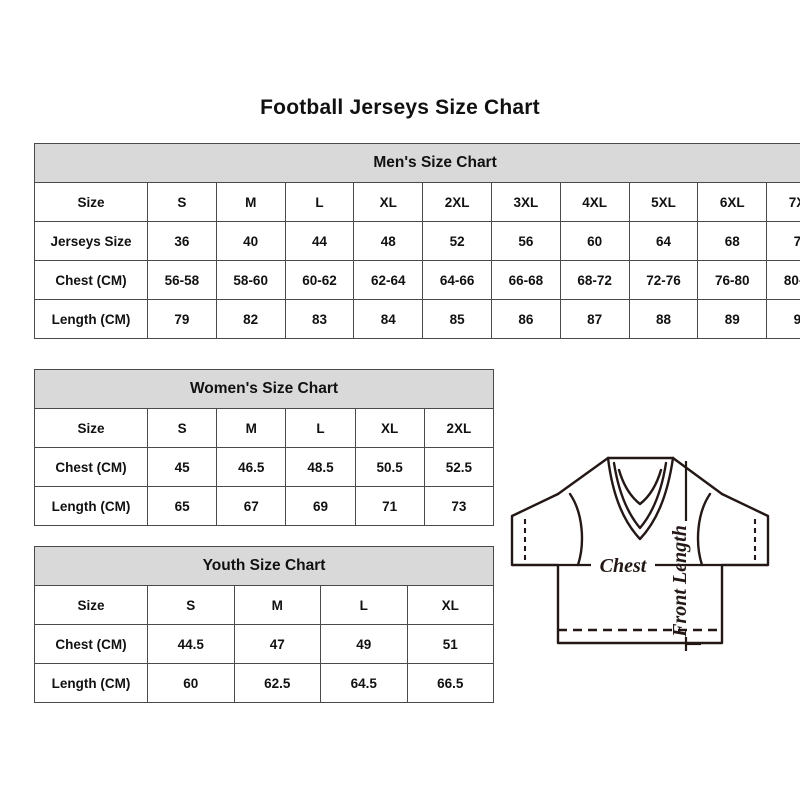 Image resolution: width=800 pixels, height=800 pixels. I want to click on table-row: Chest (CM) 45 46.5 48.5 50.5 52.5, so click(264, 467).